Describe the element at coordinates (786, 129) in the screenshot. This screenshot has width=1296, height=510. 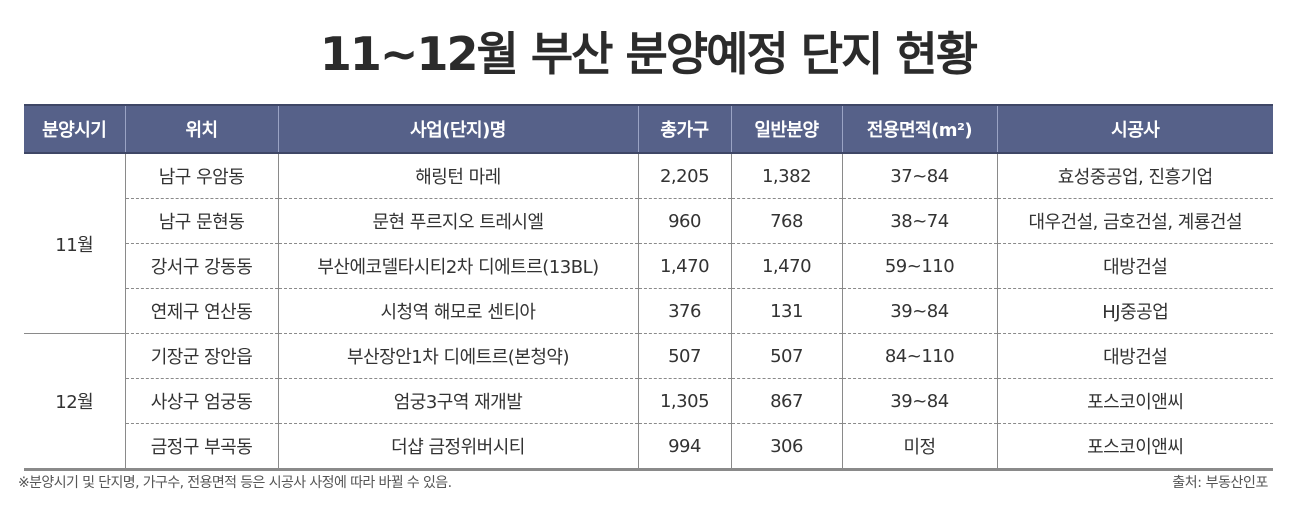
I see `header-general-sale: 일반분양` at that location.